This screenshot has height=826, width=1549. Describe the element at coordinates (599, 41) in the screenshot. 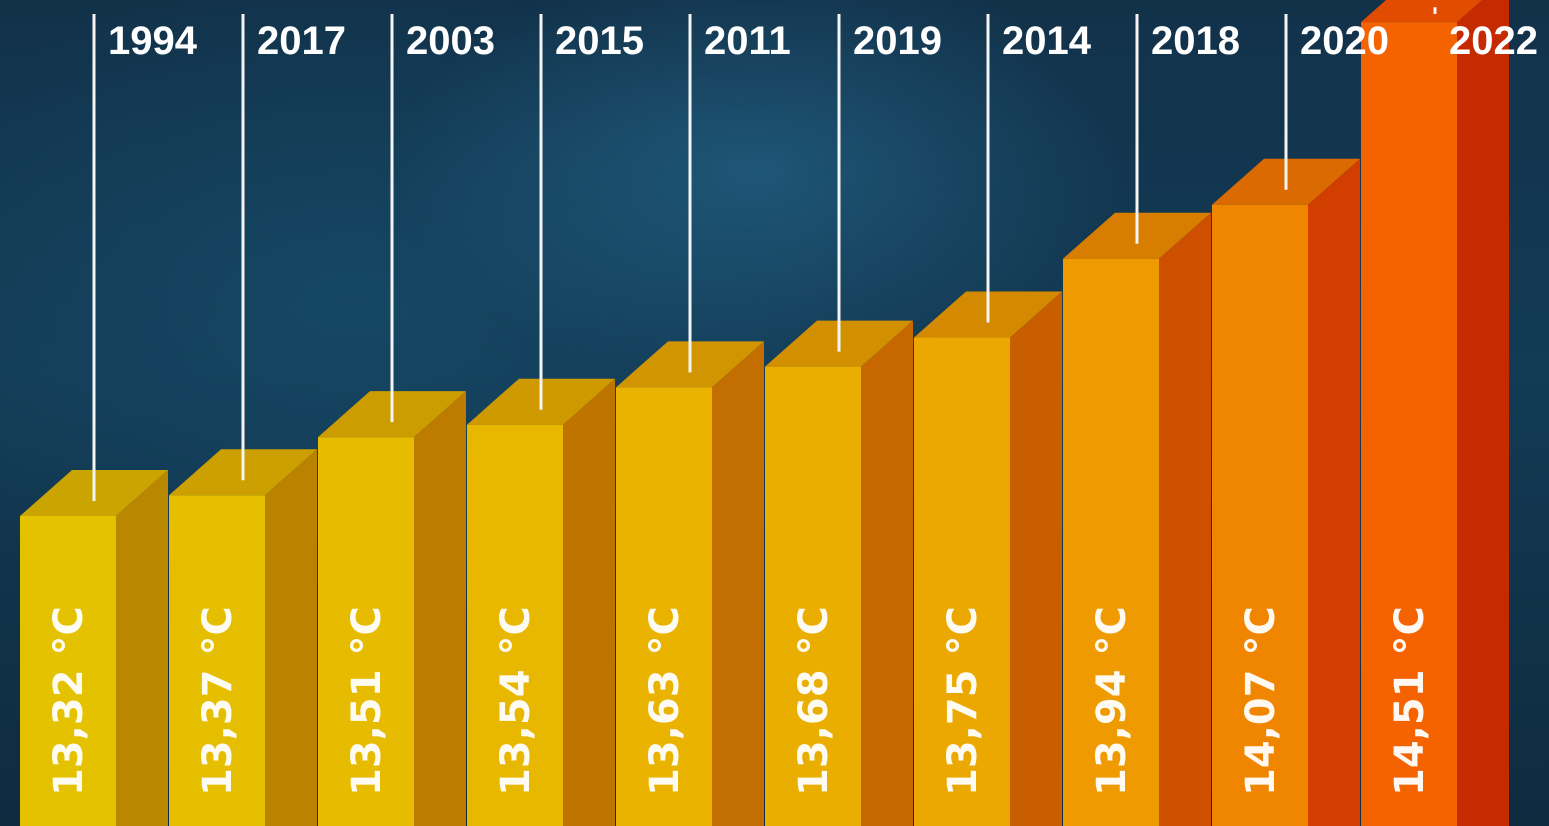

I see `year-label-2015: 2015` at that location.